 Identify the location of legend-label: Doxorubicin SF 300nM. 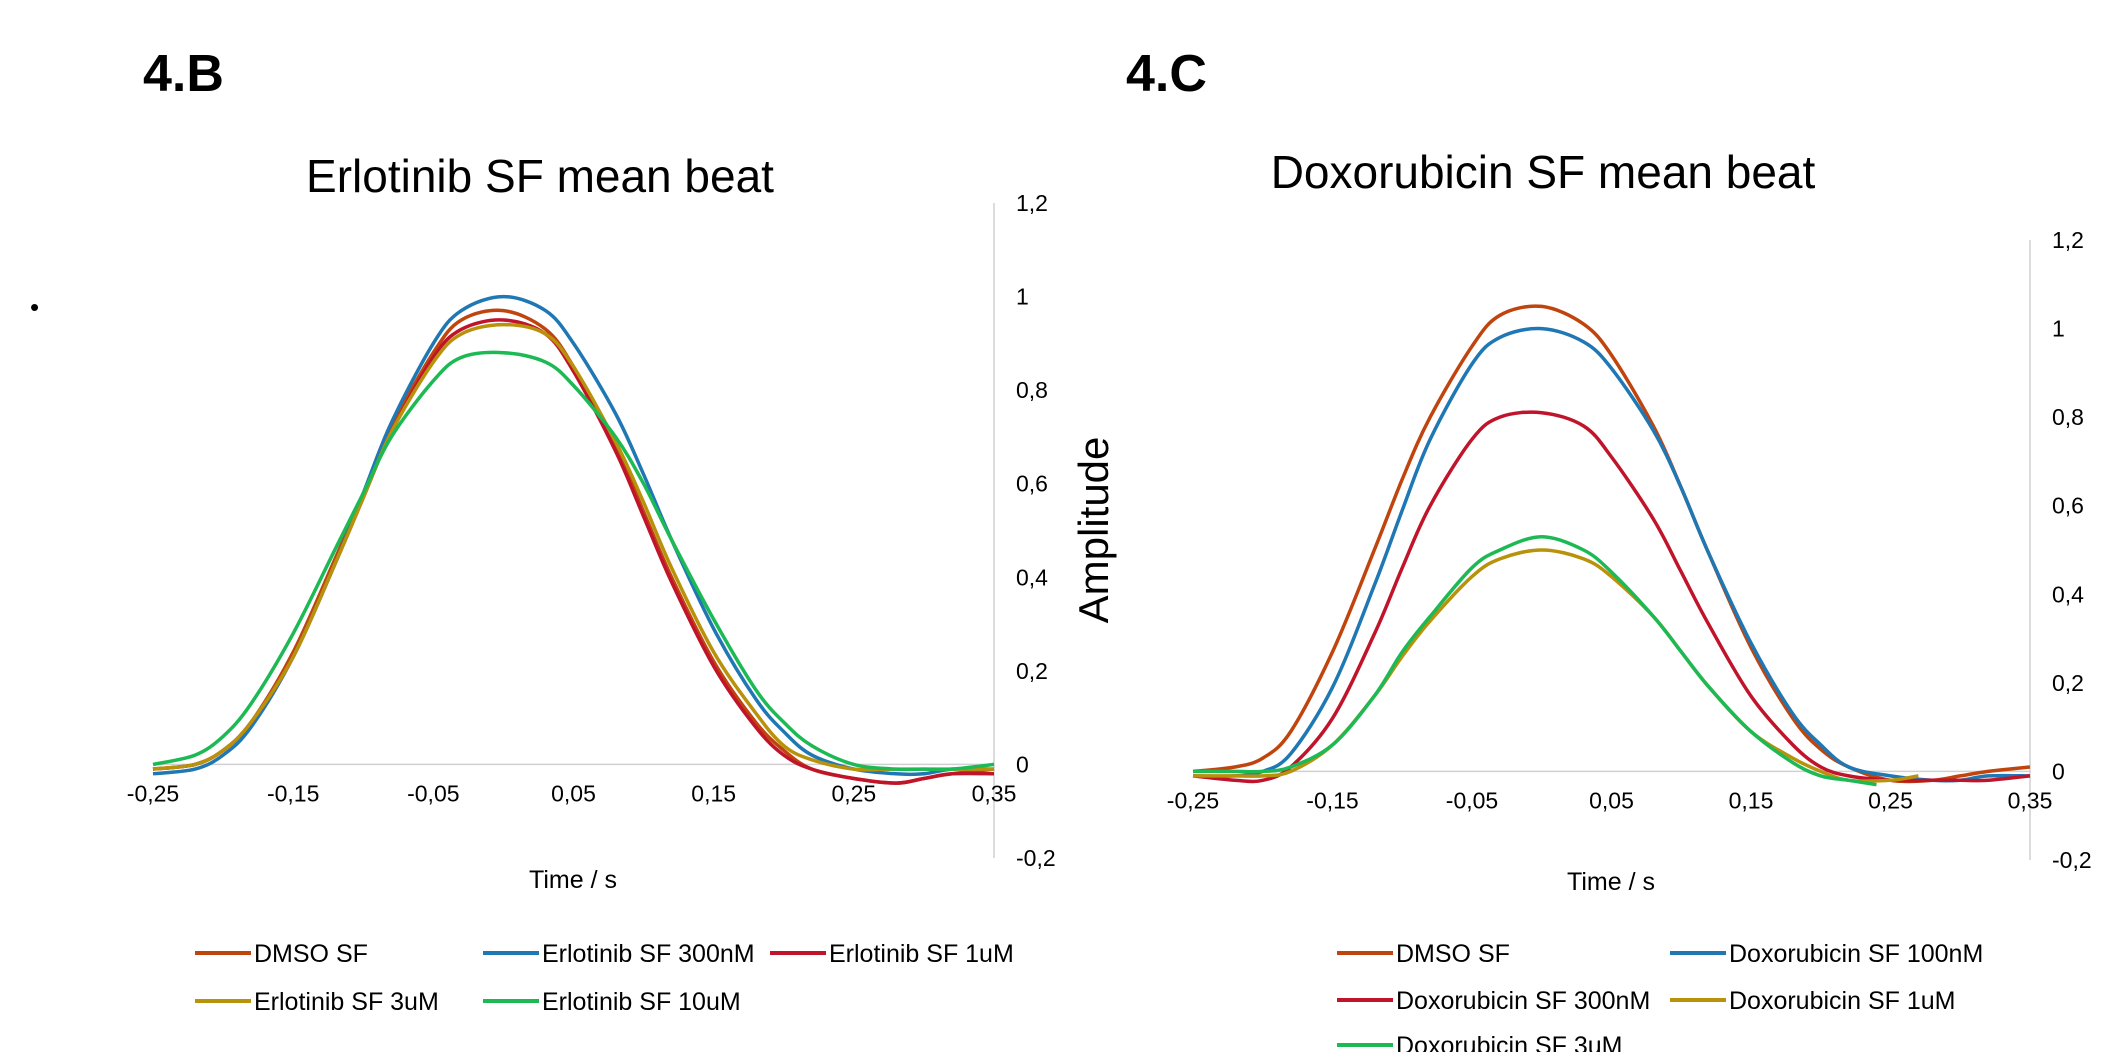
(1523, 1001).